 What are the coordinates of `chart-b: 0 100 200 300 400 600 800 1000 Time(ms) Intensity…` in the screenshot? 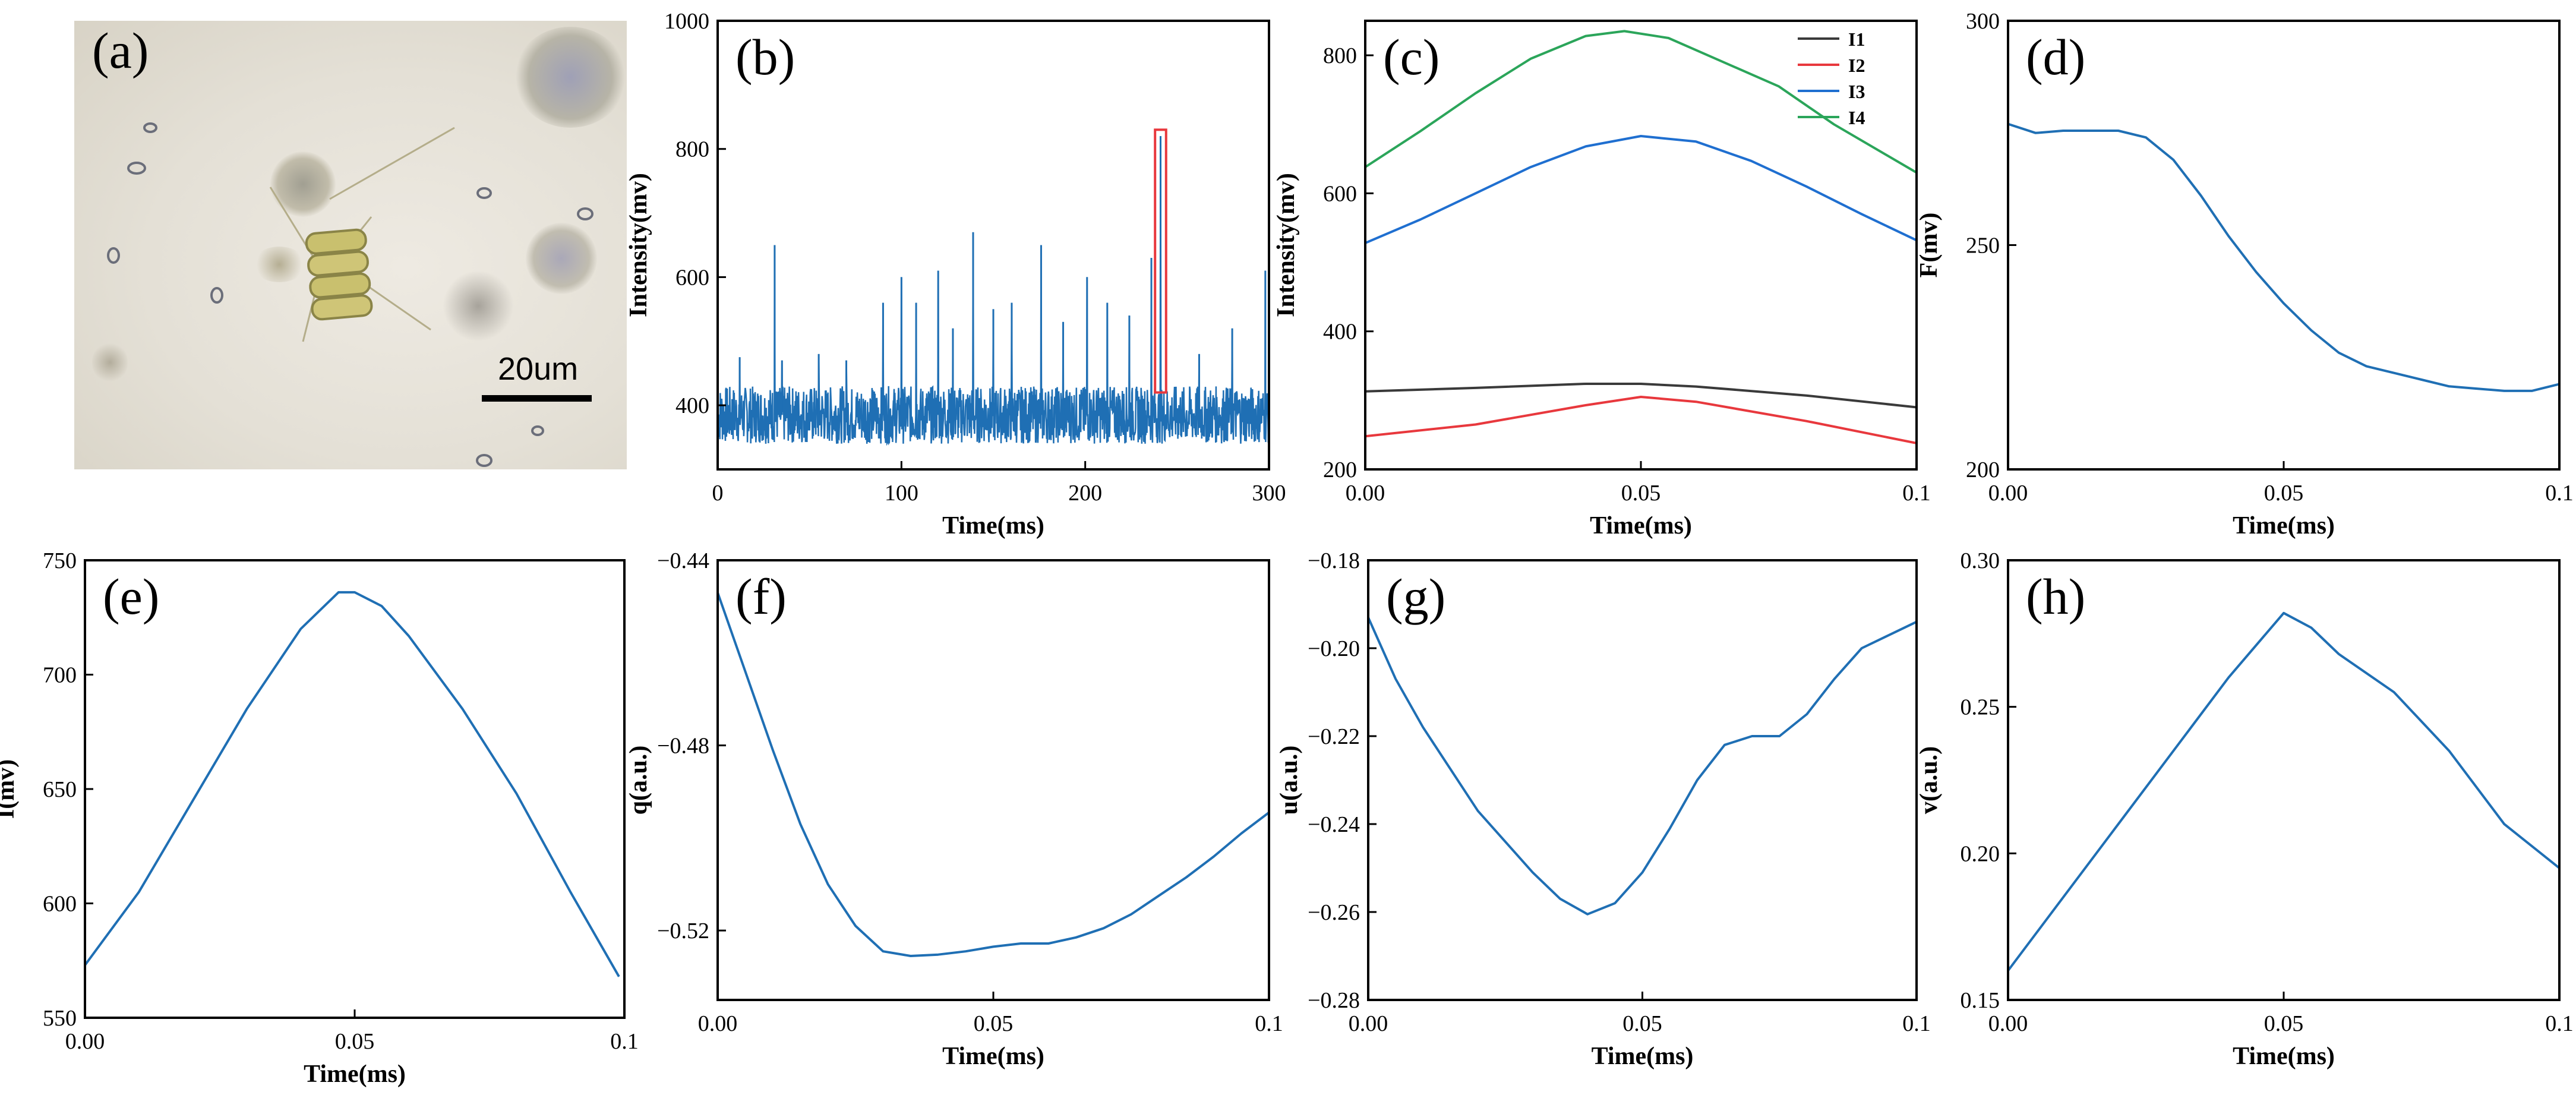 It's located at (955, 274).